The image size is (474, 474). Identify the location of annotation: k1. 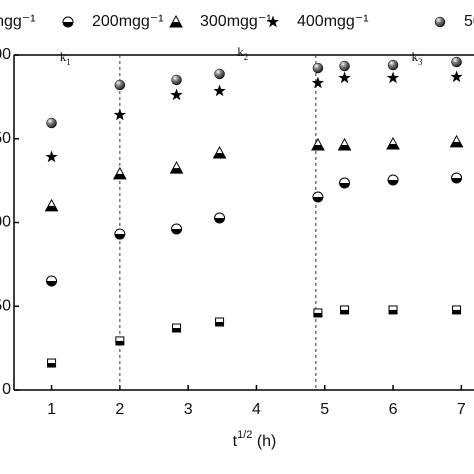
(65, 58).